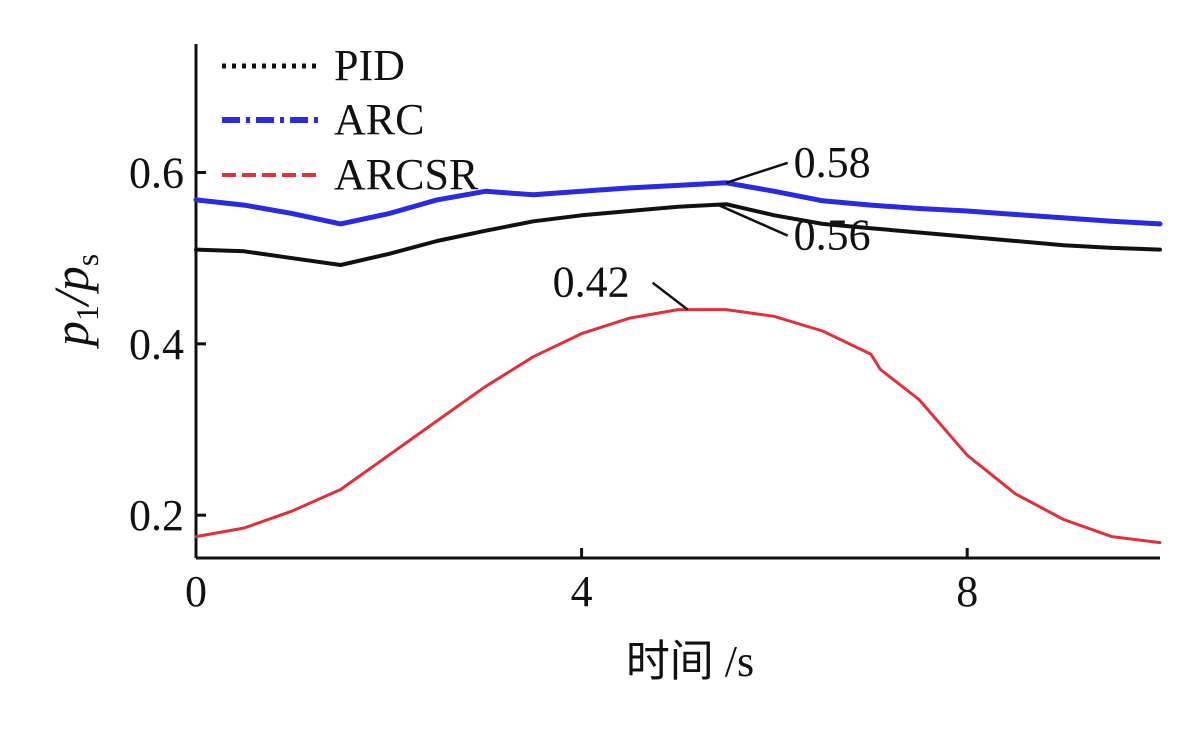  I want to click on legend-label-arcsr: ARCSR, so click(406, 174).